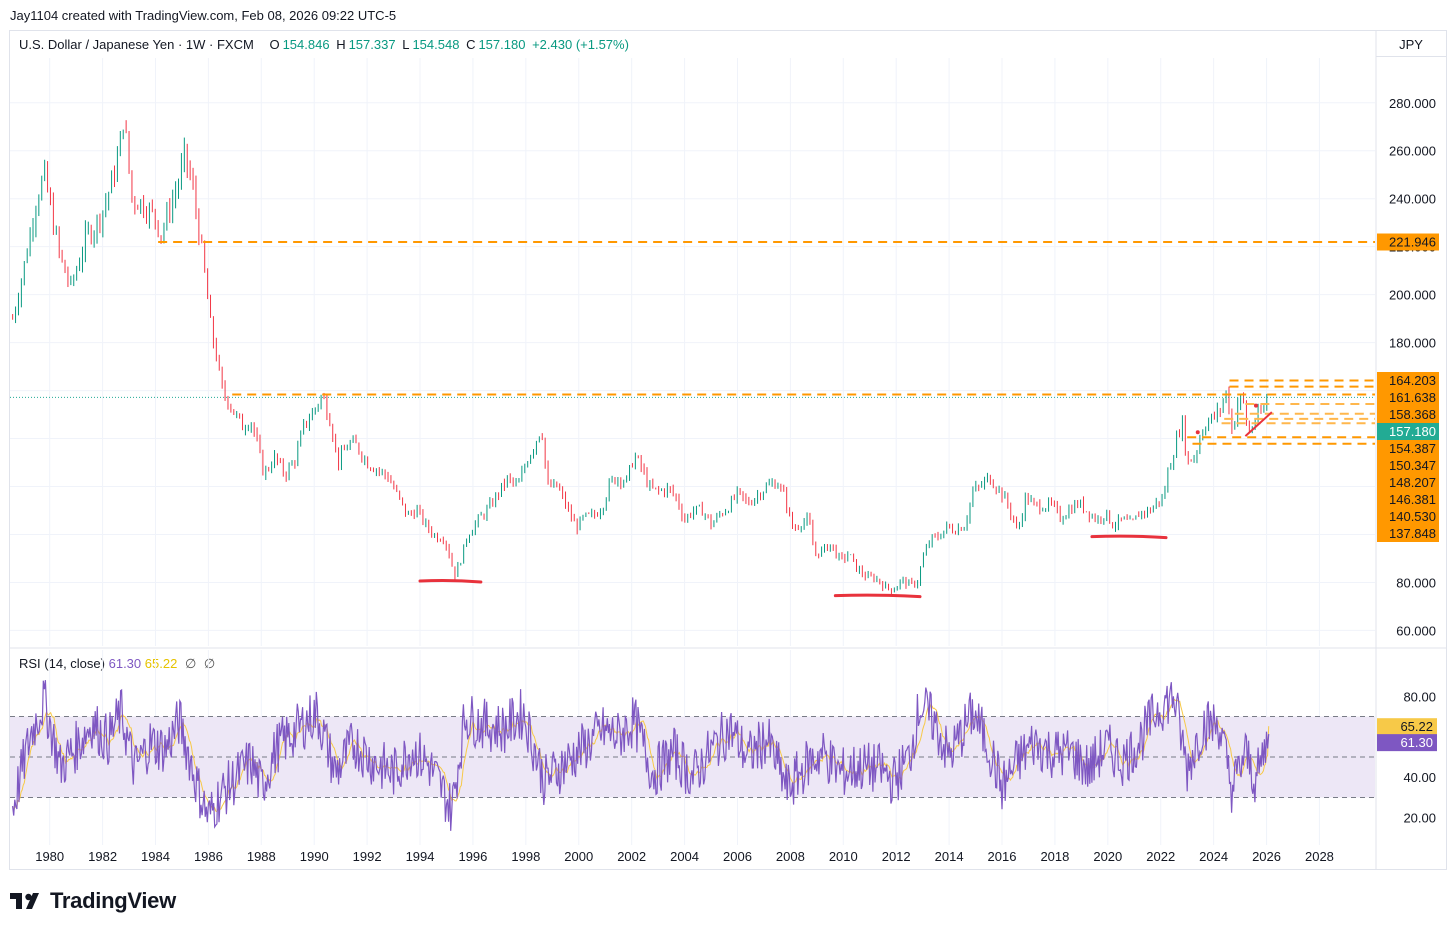 This screenshot has height=932, width=1456. What do you see at coordinates (314, 856) in the screenshot?
I see `time-tick-label: 1990` at bounding box center [314, 856].